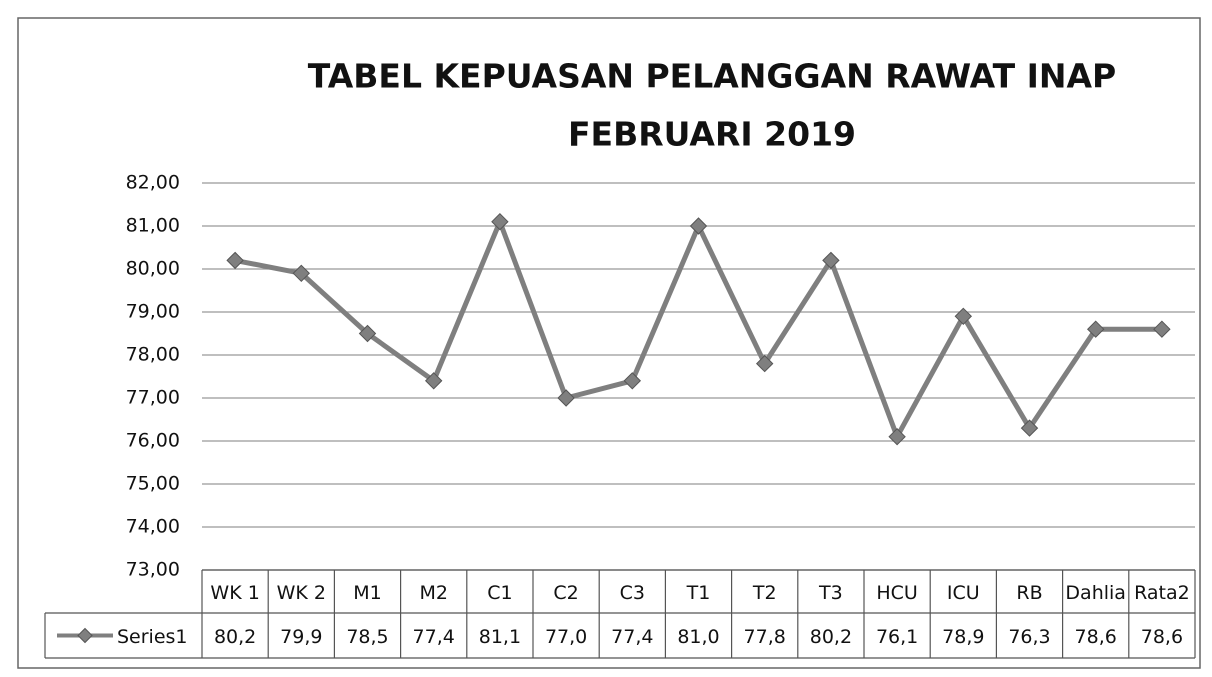 The image size is (1212, 677). What do you see at coordinates (963, 637) in the screenshot?
I see `table-value: 78,9` at bounding box center [963, 637].